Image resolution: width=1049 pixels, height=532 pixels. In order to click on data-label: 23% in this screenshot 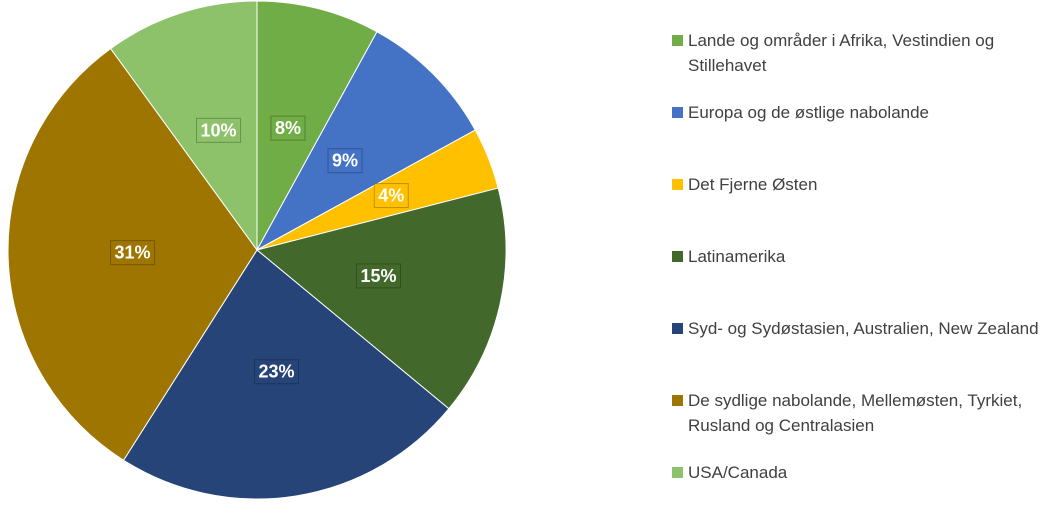, I will do `click(276, 372)`.